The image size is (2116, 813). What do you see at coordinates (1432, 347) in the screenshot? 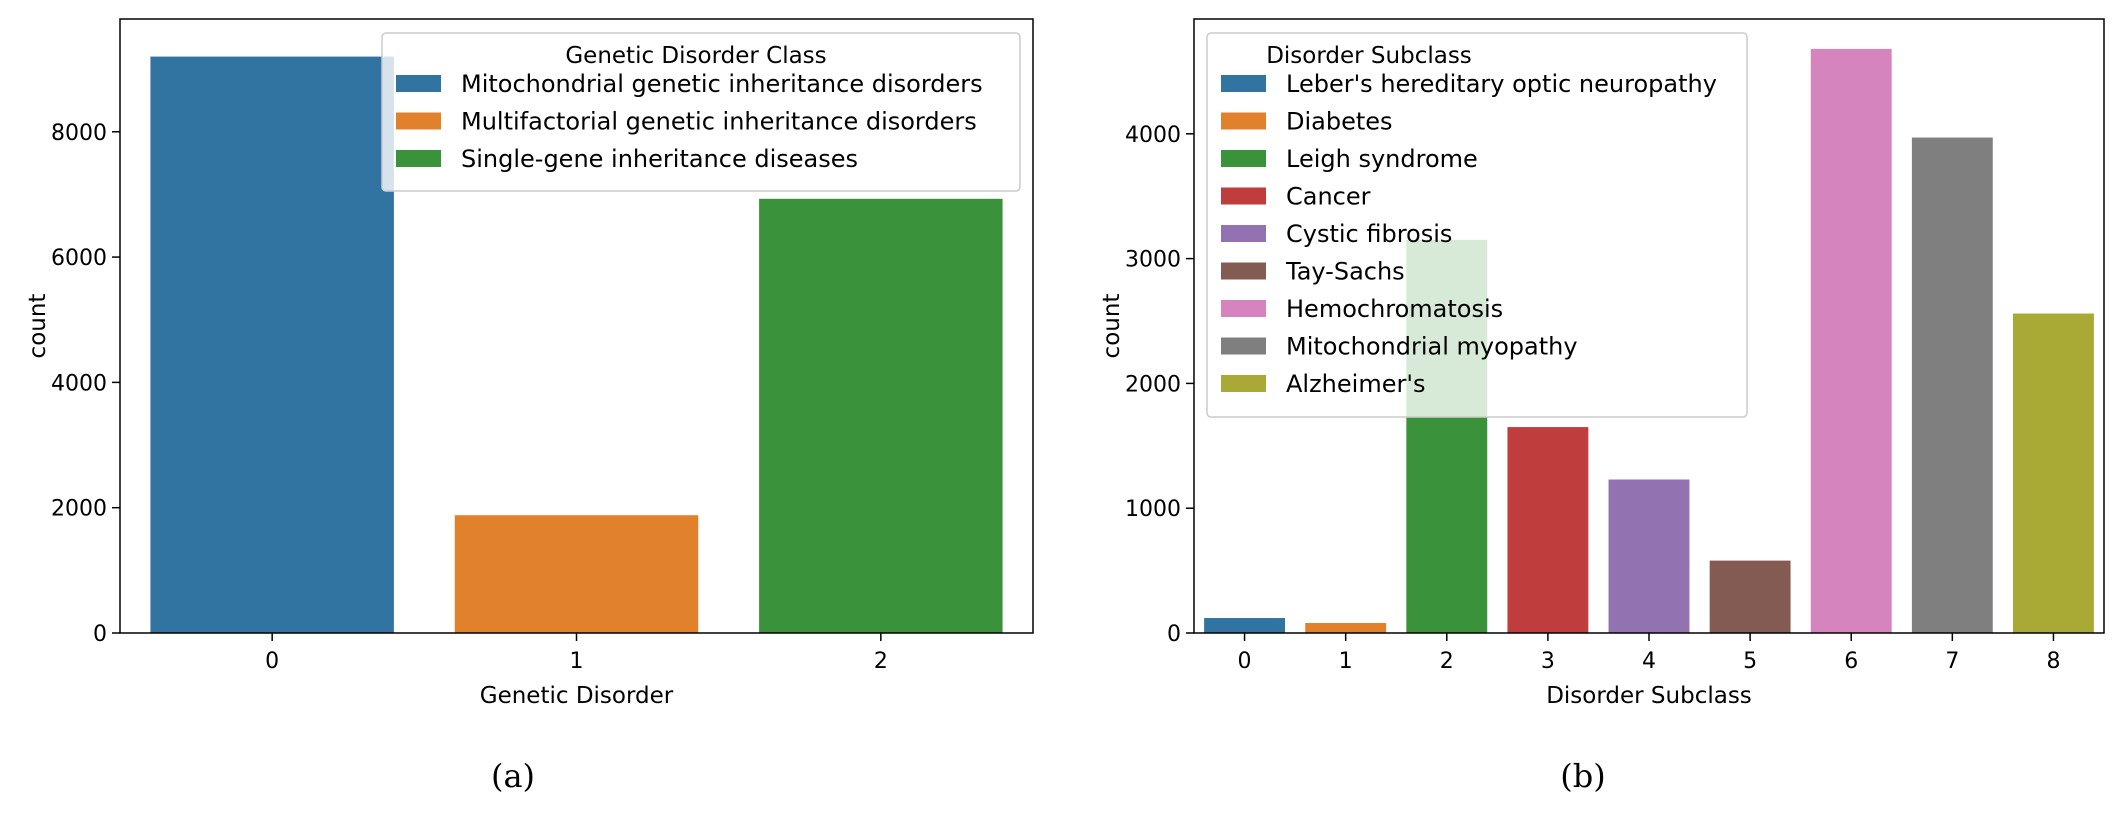
I see `legend-entry: Mitochondrial myopathy` at bounding box center [1432, 347].